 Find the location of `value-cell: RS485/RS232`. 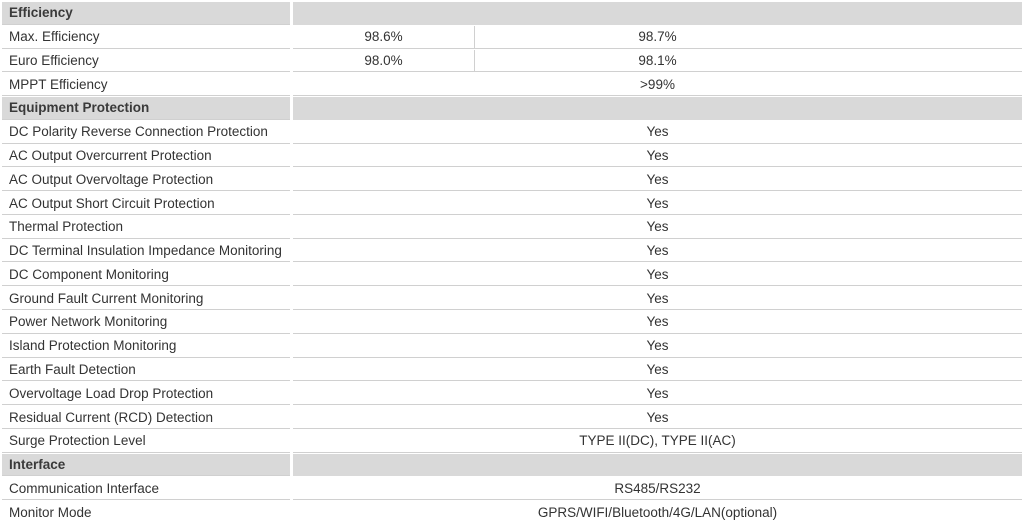

value-cell: RS485/RS232 is located at coordinates (657, 489).